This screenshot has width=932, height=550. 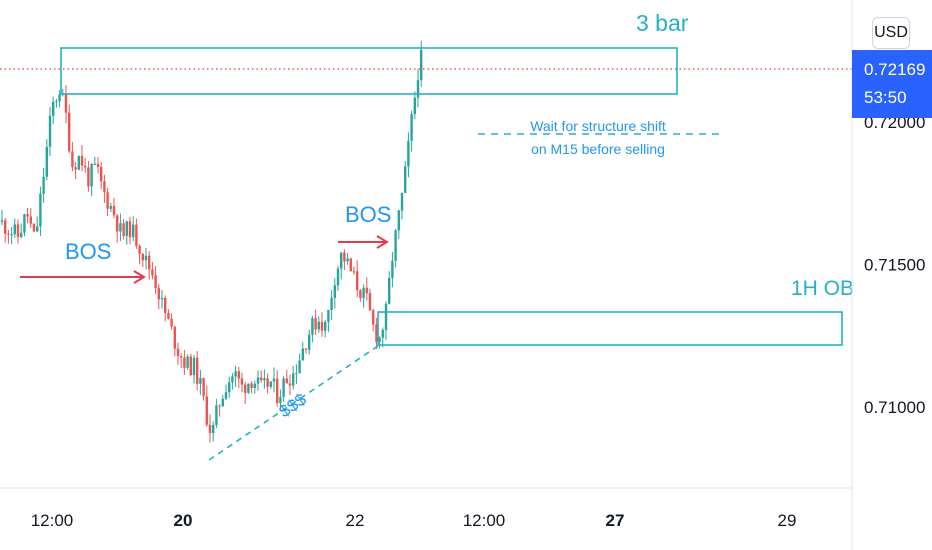 What do you see at coordinates (355, 520) in the screenshot?
I see `time-tick-label: 22` at bounding box center [355, 520].